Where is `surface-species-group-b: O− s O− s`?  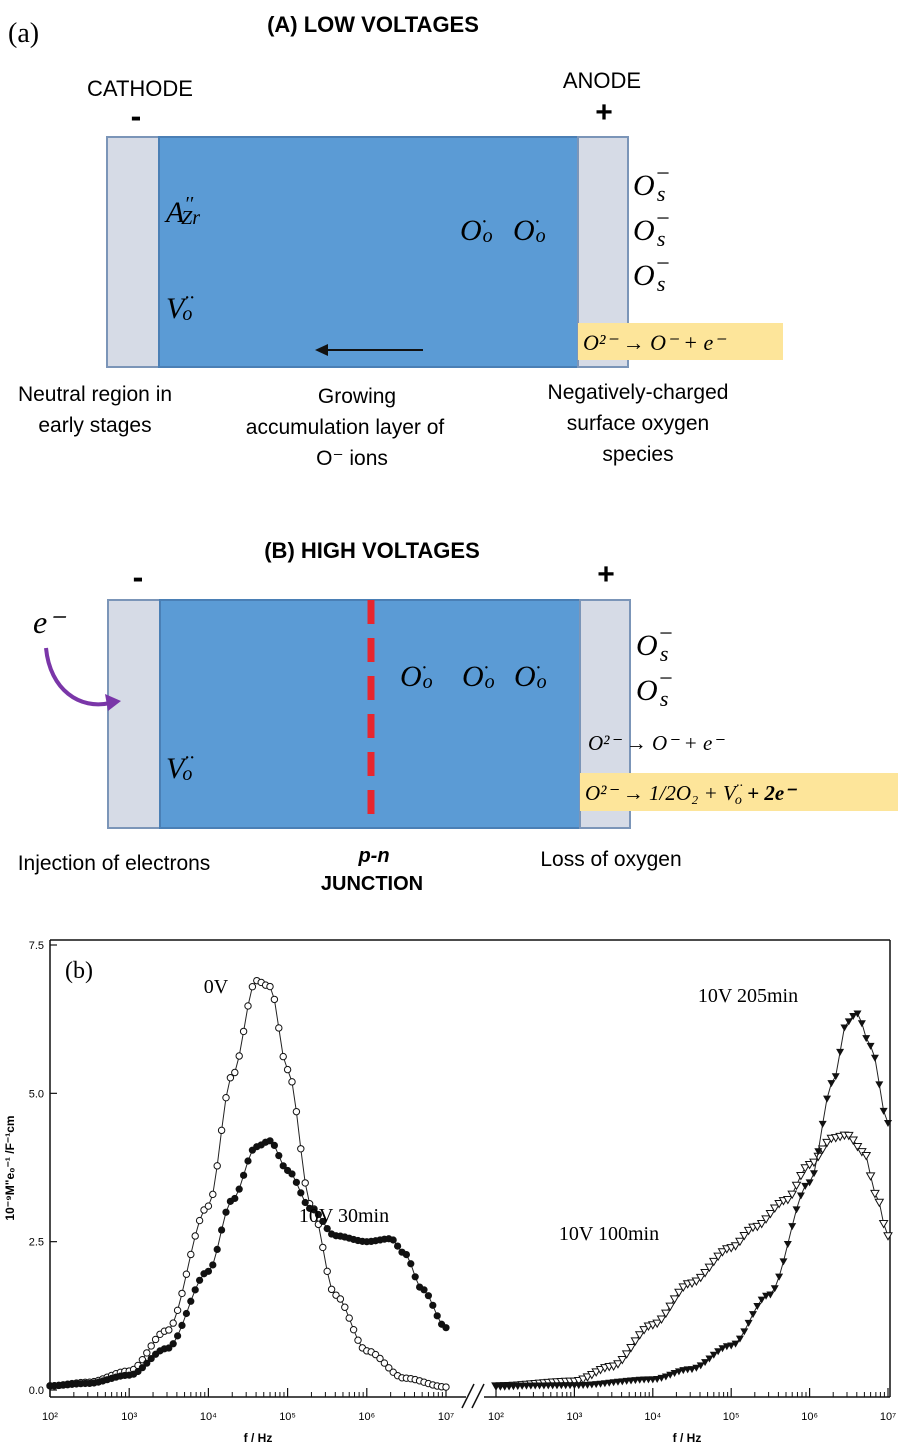
surface-species-group-b: O− s O− s is located at coordinates (655, 666).